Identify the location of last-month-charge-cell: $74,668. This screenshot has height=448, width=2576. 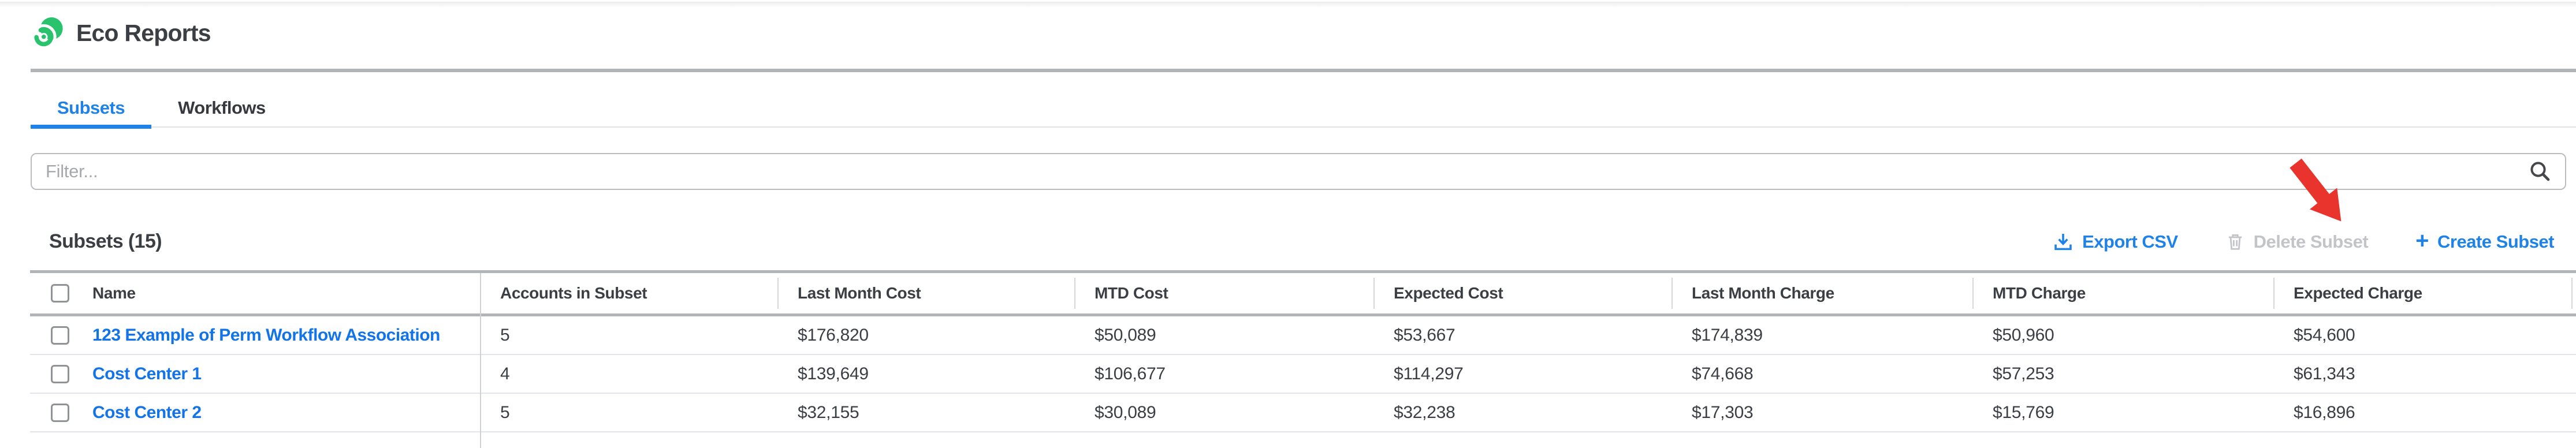
(1723, 373).